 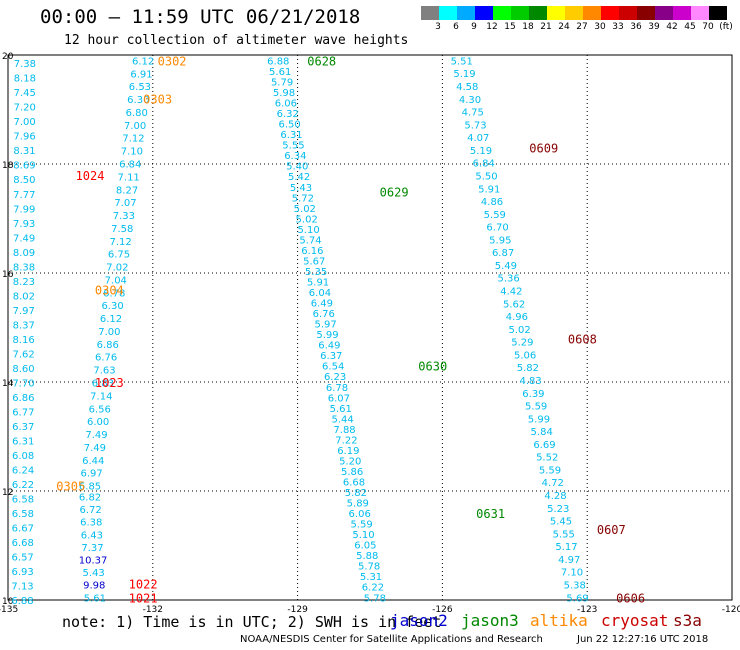 I want to click on wave-height-value: 6.39, so click(x=533, y=394).